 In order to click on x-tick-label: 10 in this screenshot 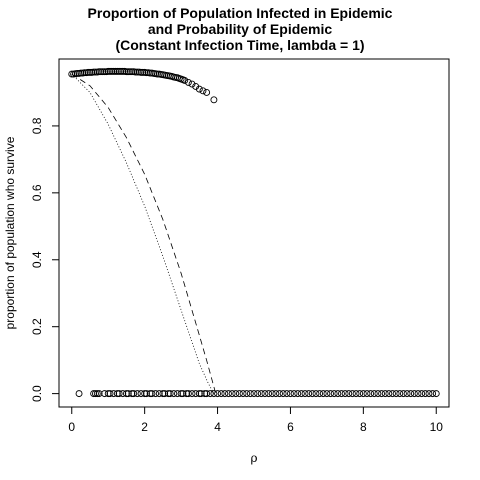, I will do `click(437, 427)`.